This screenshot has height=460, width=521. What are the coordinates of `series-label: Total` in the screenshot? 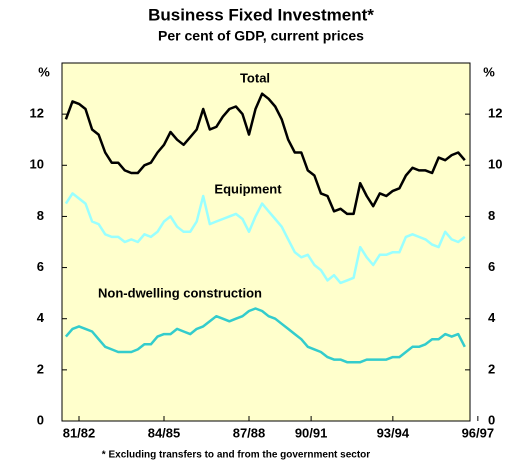 It's located at (255, 77).